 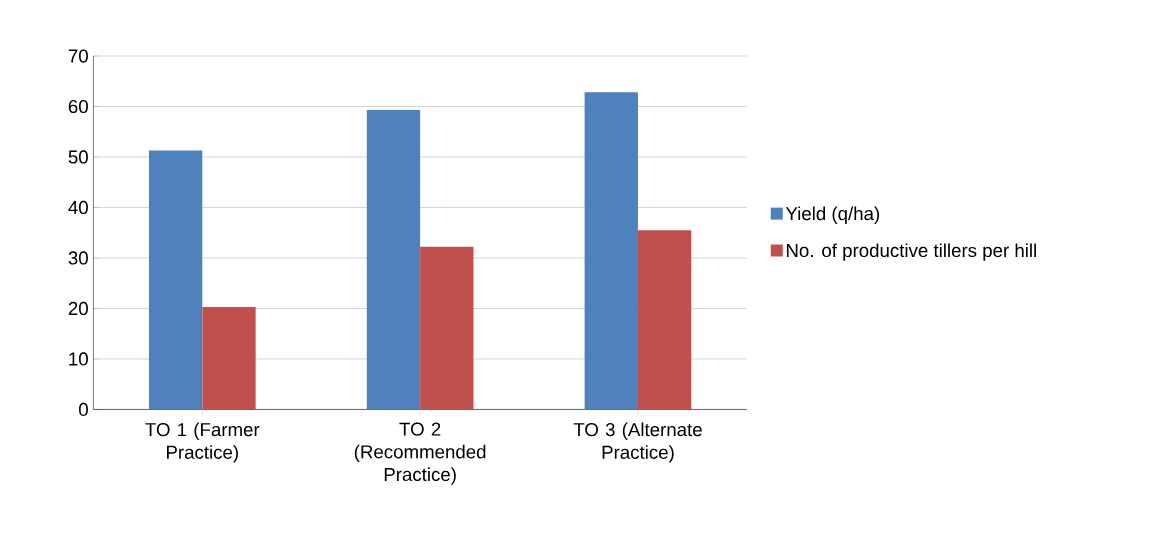 What do you see at coordinates (78, 258) in the screenshot?
I see `y-tick-label: 30` at bounding box center [78, 258].